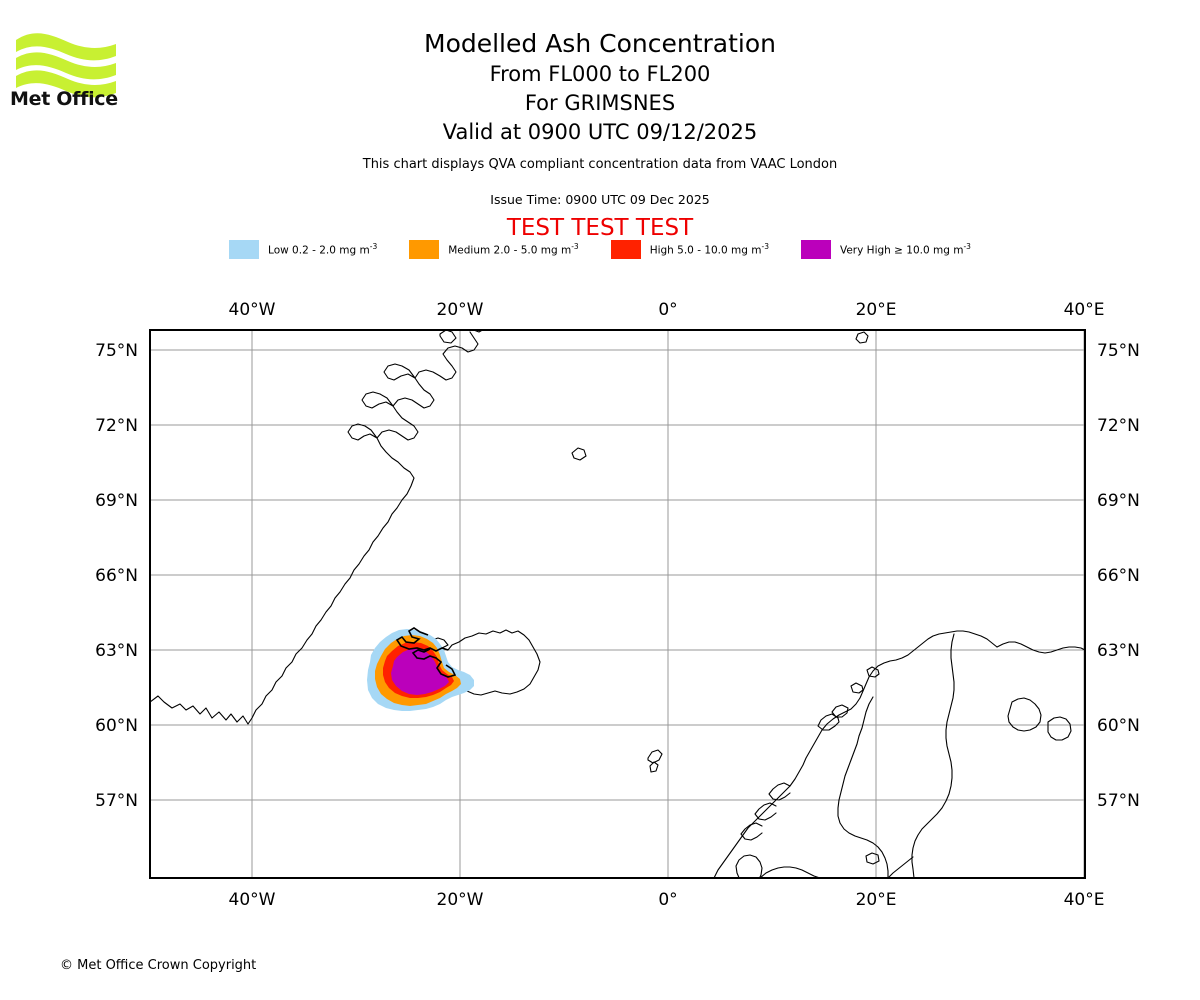  I want to click on xtick-top-1: 20°W, so click(460, 310).